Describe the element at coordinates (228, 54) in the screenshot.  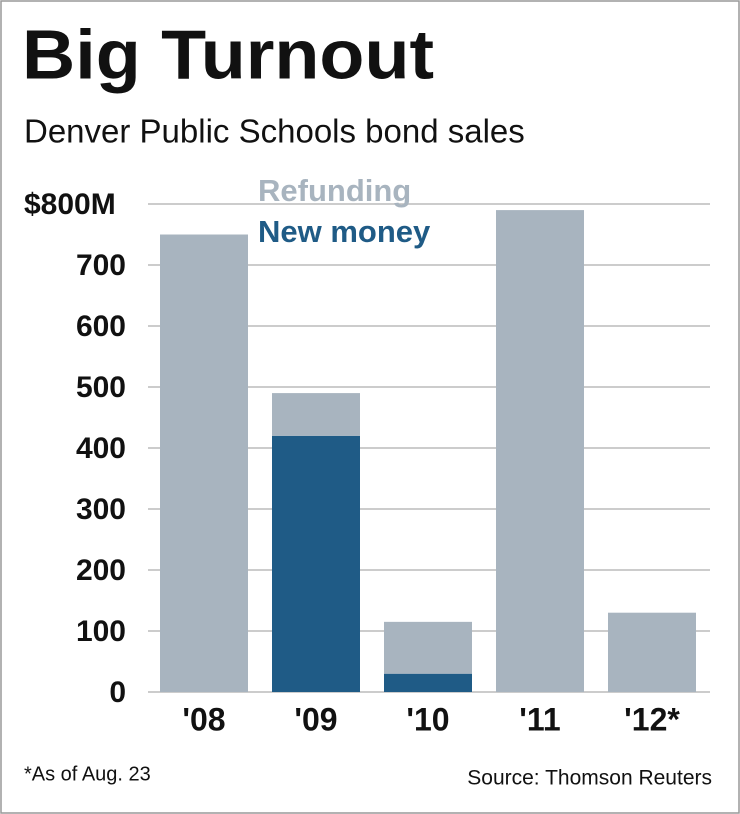
I see `chart-title: Big Turnout` at that location.